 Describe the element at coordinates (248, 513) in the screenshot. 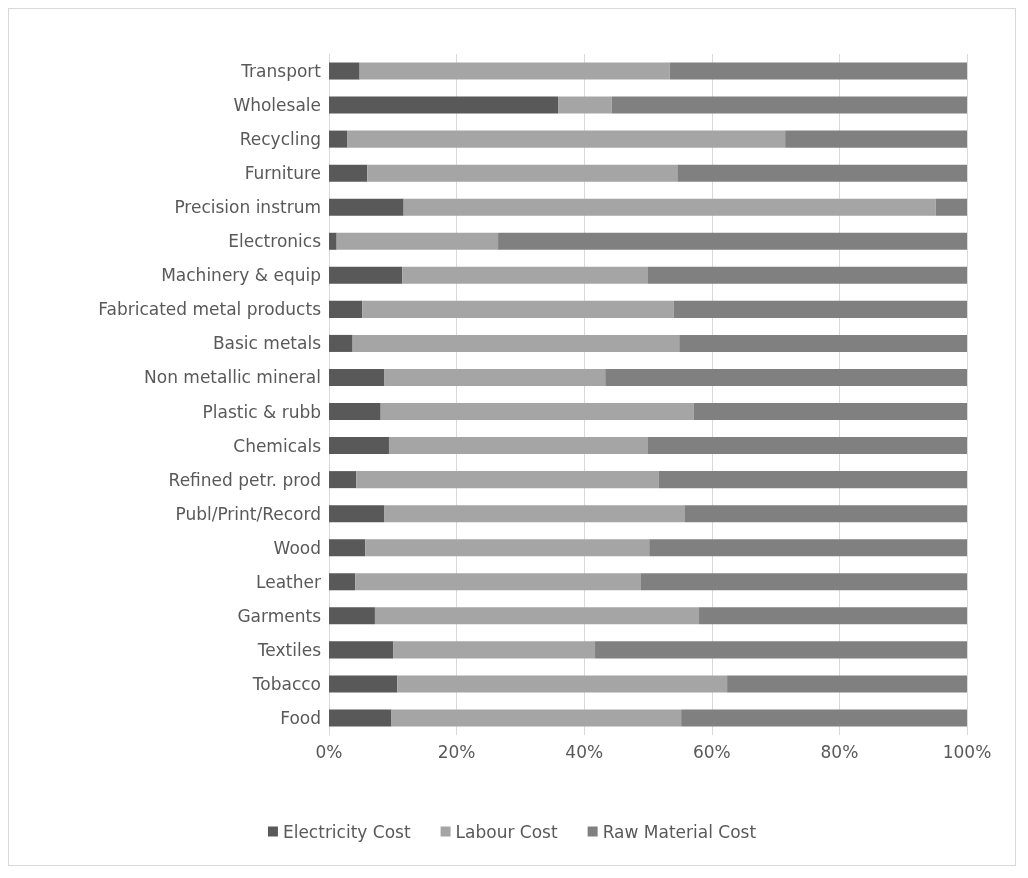

I see `y-tick-label: Publ/Print/Record` at that location.